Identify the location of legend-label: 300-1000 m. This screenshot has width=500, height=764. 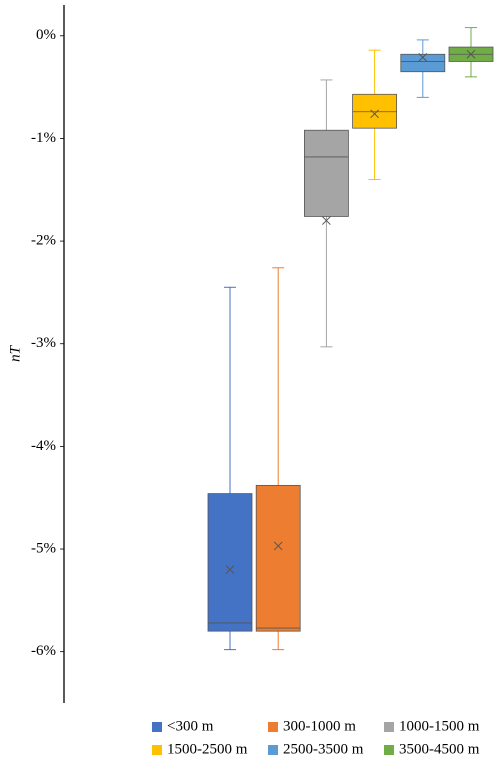
(319, 726).